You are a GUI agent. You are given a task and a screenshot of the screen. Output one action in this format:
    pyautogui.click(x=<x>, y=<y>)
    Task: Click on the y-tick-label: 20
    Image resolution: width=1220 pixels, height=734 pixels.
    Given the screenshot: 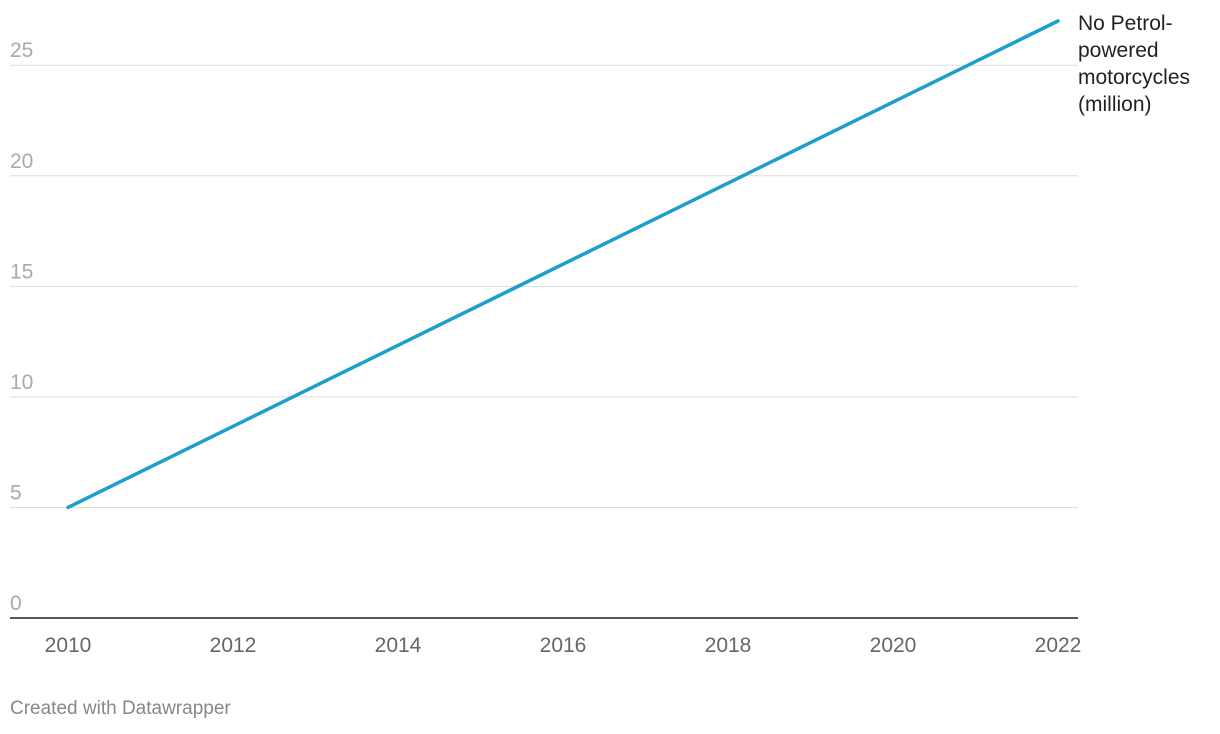 What is the action you would take?
    pyautogui.click(x=21, y=161)
    